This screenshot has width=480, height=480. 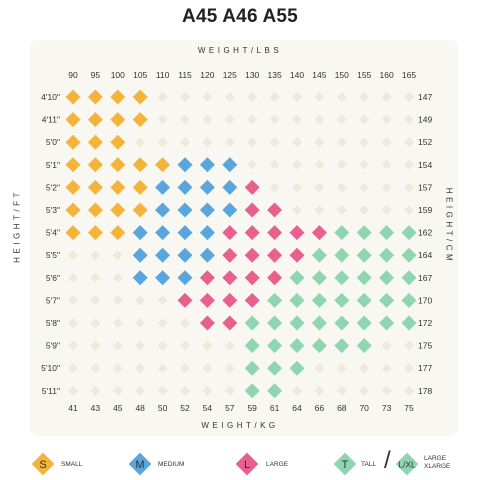 I want to click on x-tick-kg: 70, so click(x=364, y=408).